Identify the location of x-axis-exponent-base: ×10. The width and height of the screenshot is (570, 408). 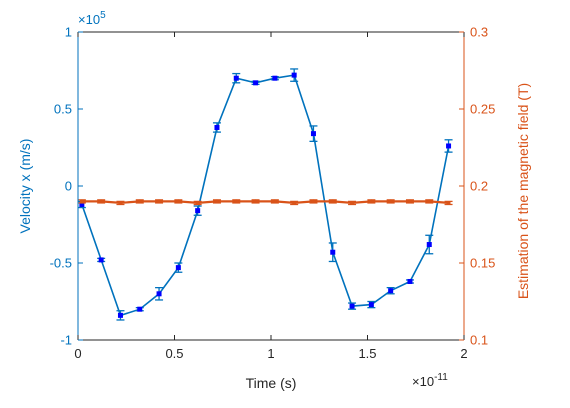
(423, 381).